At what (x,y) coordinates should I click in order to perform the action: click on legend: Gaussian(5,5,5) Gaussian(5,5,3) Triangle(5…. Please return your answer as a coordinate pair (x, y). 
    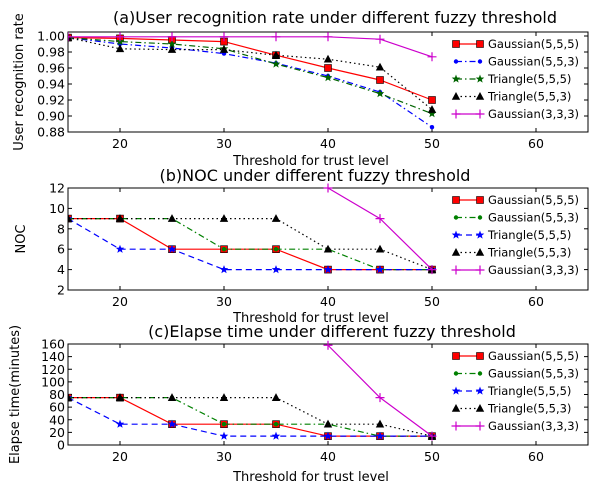
    Looking at the image, I should click on (515, 79).